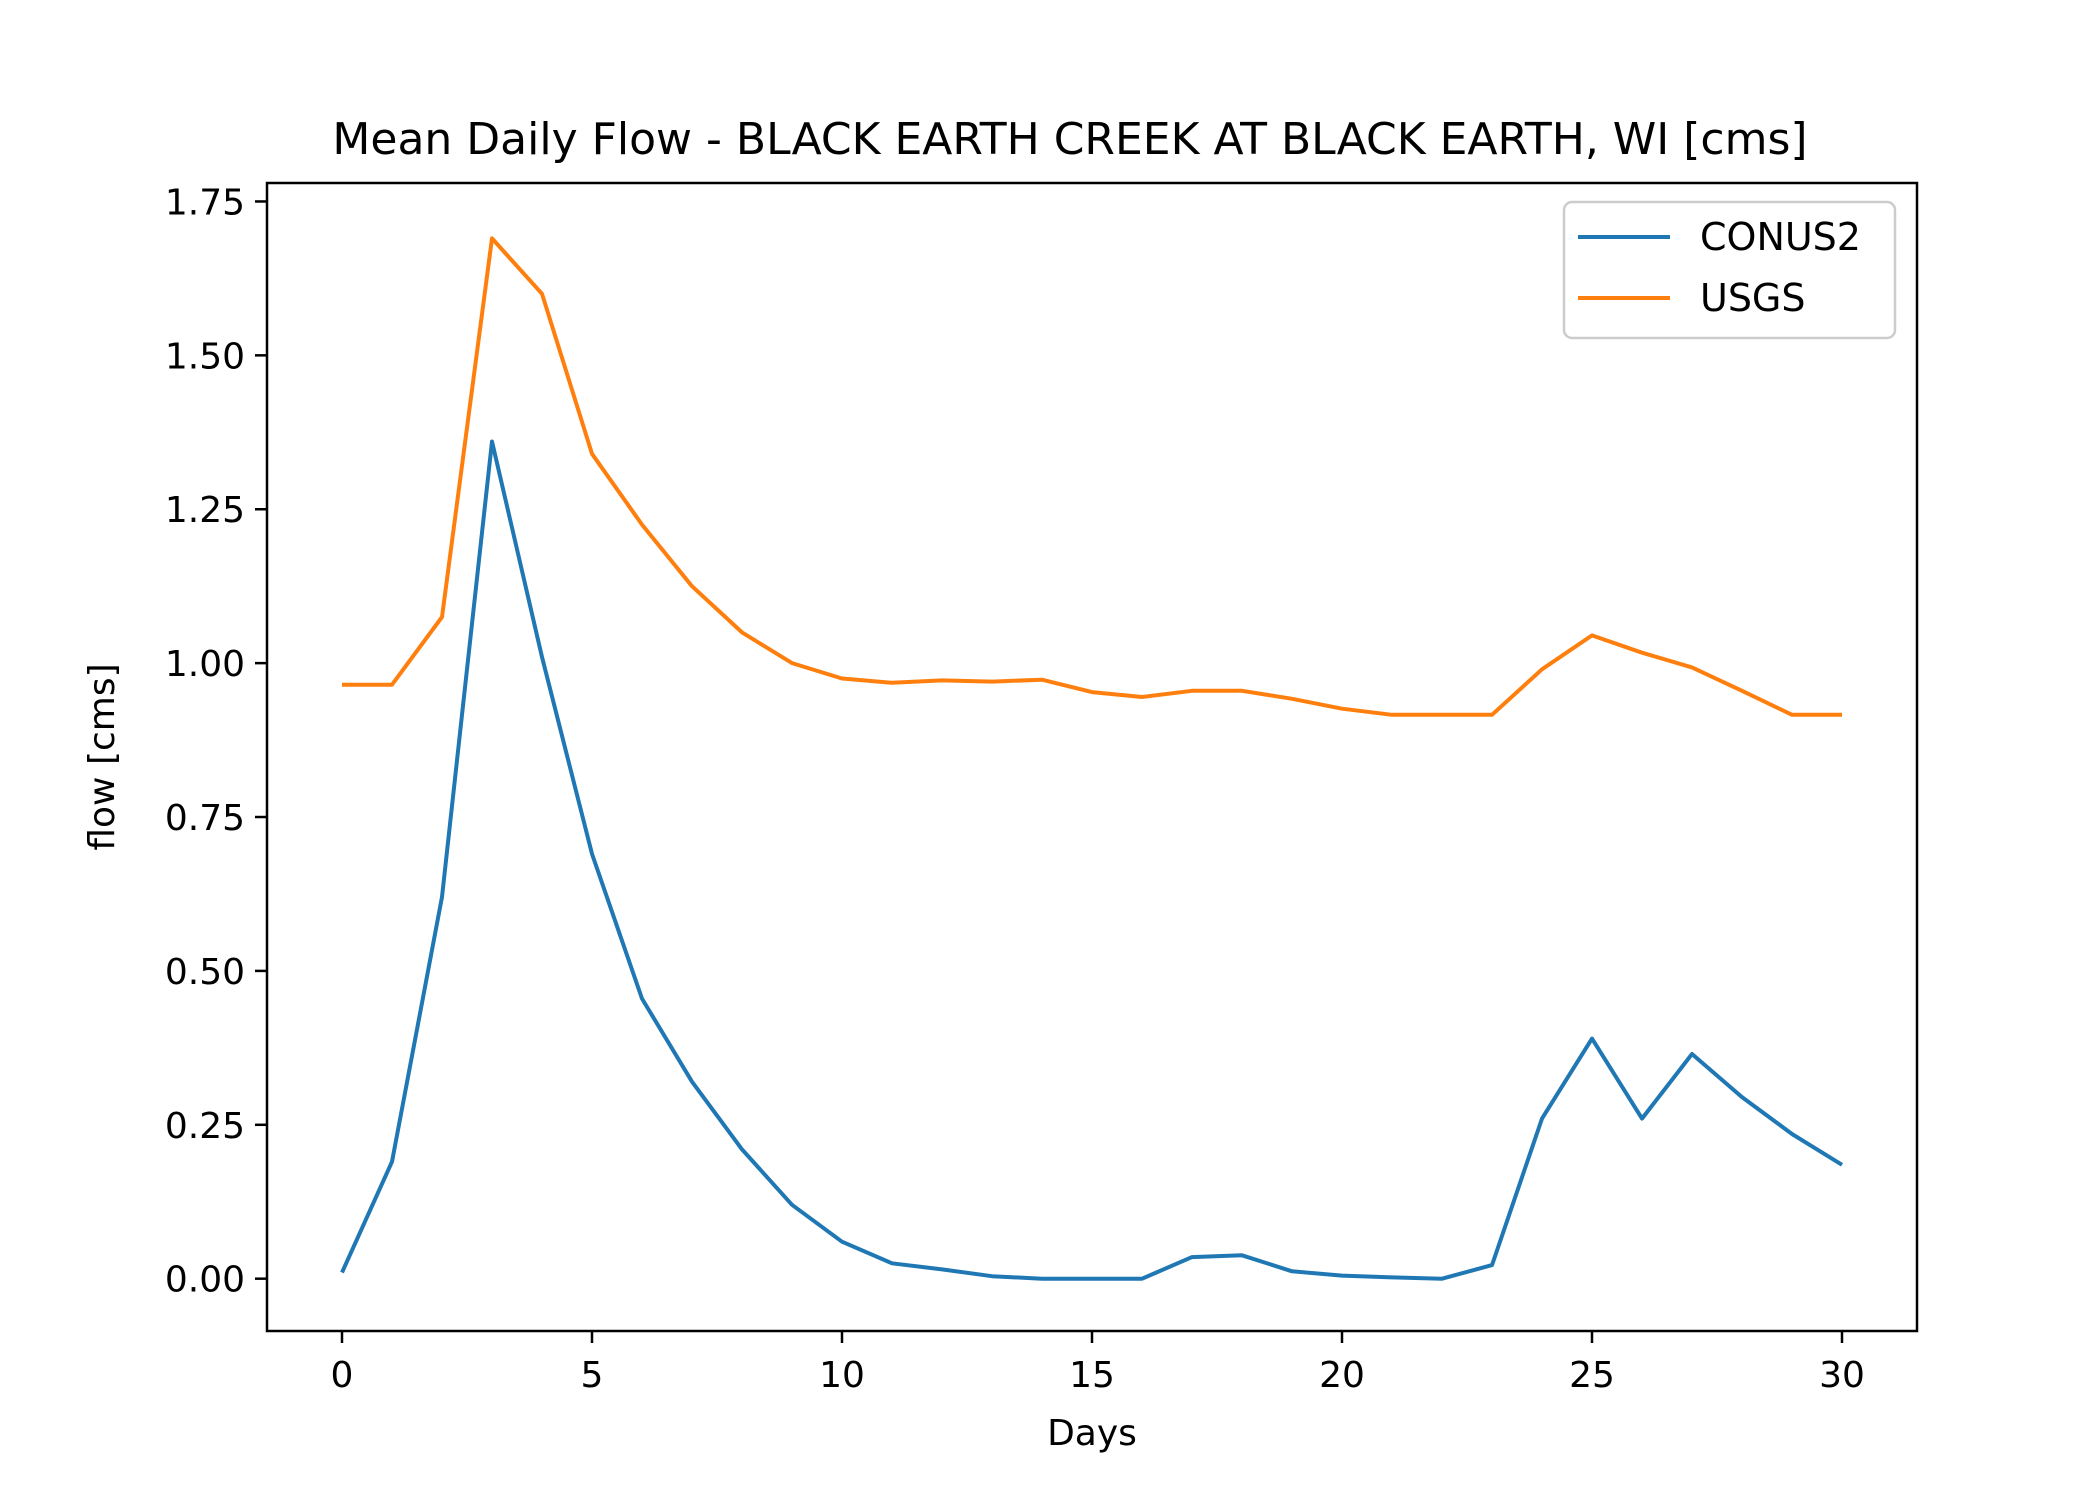 The height and width of the screenshot is (1500, 2100). What do you see at coordinates (205, 202) in the screenshot?
I see `y-tick-label: 1.75` at bounding box center [205, 202].